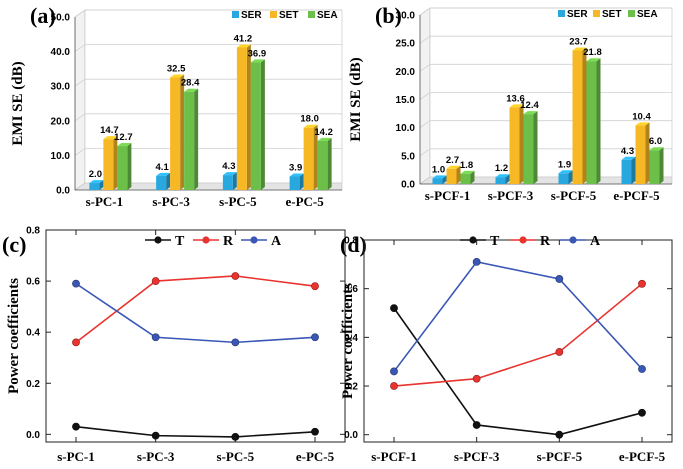  Describe the element at coordinates (95, 174) in the screenshot. I see `data-label: 2.0` at that location.